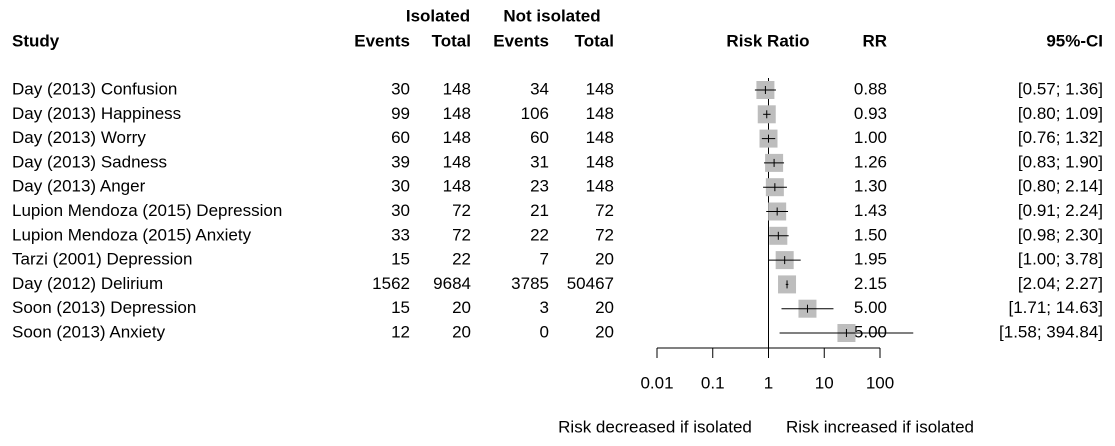  Describe the element at coordinates (1074, 40) in the screenshot. I see `header-ci: 95%-CI` at that location.